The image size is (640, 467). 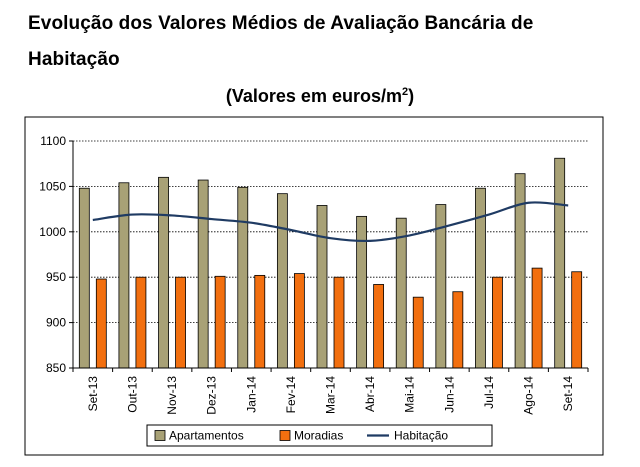 I want to click on x-tick-label: Abr-14, so click(x=370, y=394).